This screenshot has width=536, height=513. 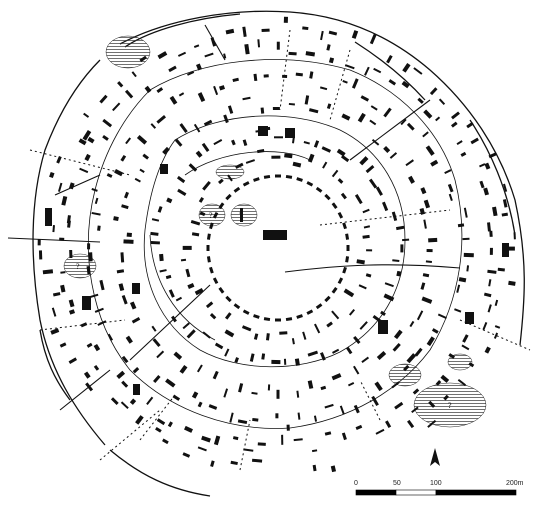 What do you see at coordinates (356, 483) in the screenshot?
I see `scale-label-0: 0` at bounding box center [356, 483].